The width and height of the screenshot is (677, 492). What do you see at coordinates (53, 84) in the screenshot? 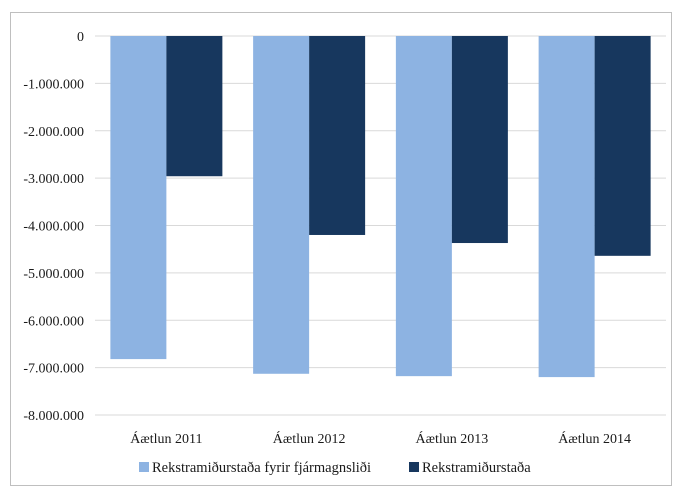
I see `y-tick-label: -1.000.000` at bounding box center [53, 84].